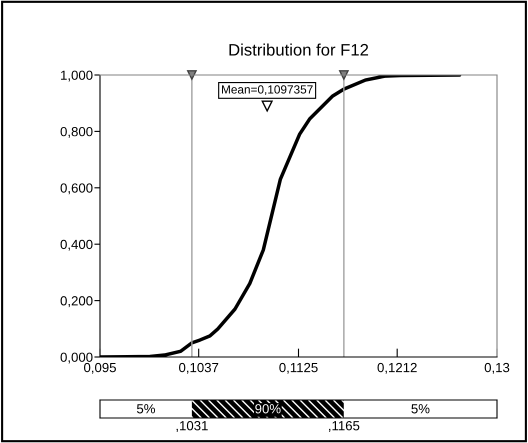 The width and height of the screenshot is (528, 443). I want to click on text: ,1165, so click(344, 426).